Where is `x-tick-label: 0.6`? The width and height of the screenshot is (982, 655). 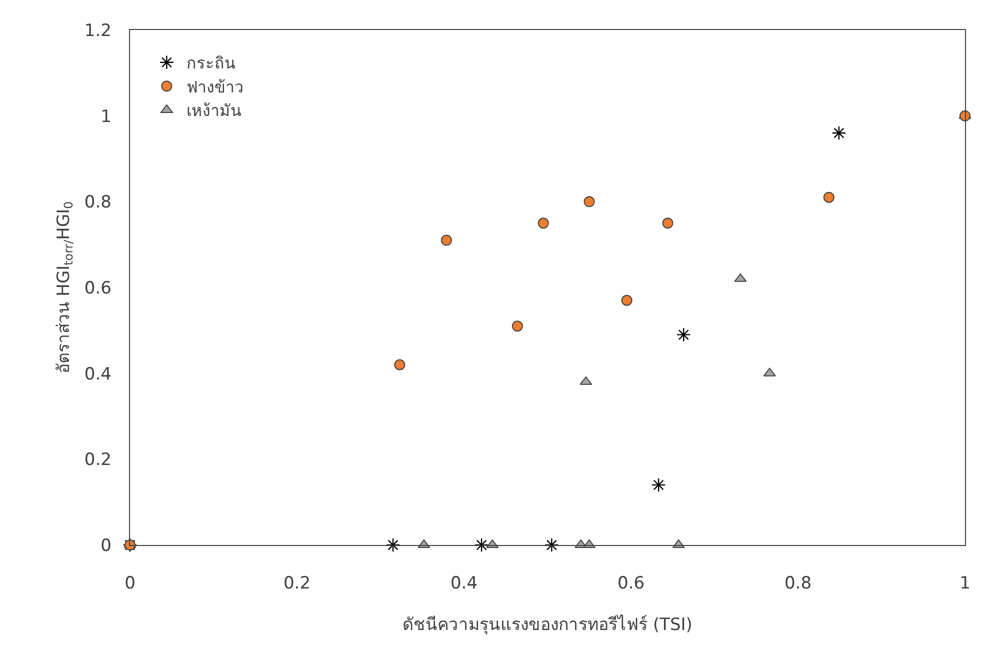 x-tick-label: 0.6 is located at coordinates (631, 584).